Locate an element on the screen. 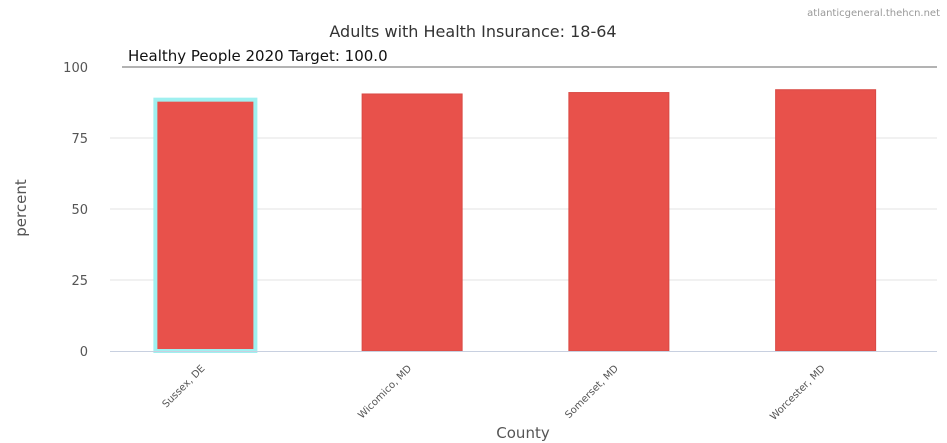 This screenshot has width=947, height=443. y-axis-ticks: 0 25 50 75 100 is located at coordinates (75, 210).